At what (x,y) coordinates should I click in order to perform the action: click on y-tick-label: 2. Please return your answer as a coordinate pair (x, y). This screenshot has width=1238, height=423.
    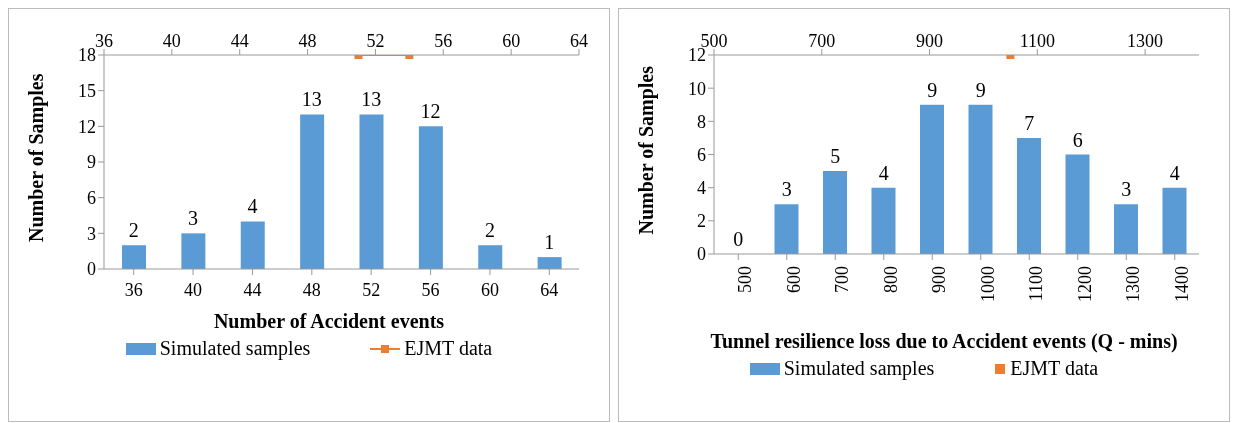
    Looking at the image, I should click on (701, 221).